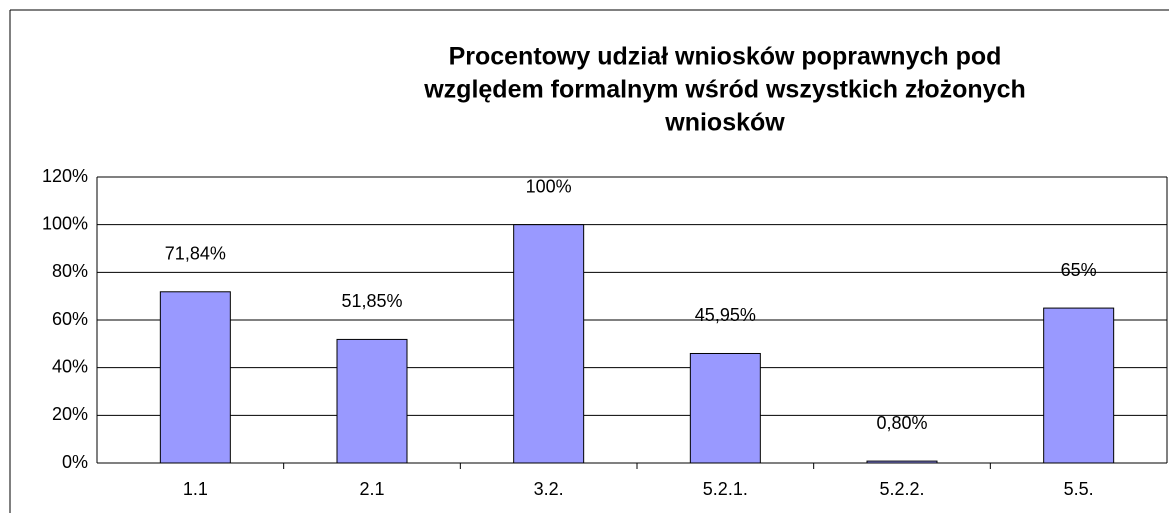  Describe the element at coordinates (724, 123) in the screenshot. I see `chart-title: wniosków` at that location.